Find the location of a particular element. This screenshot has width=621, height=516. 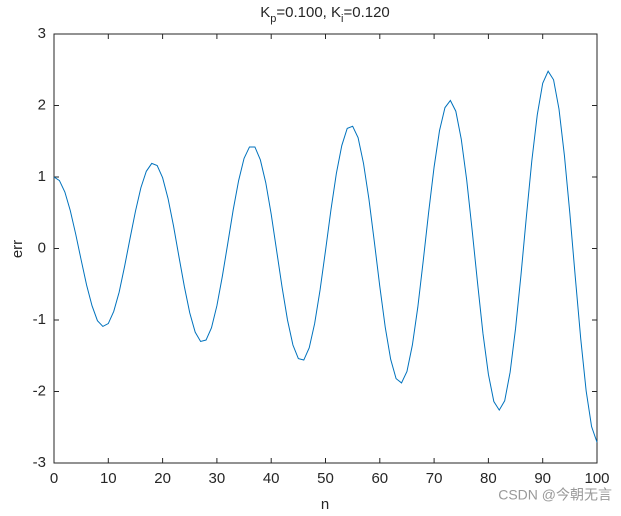

x-axis-label: n is located at coordinates (325, 504).